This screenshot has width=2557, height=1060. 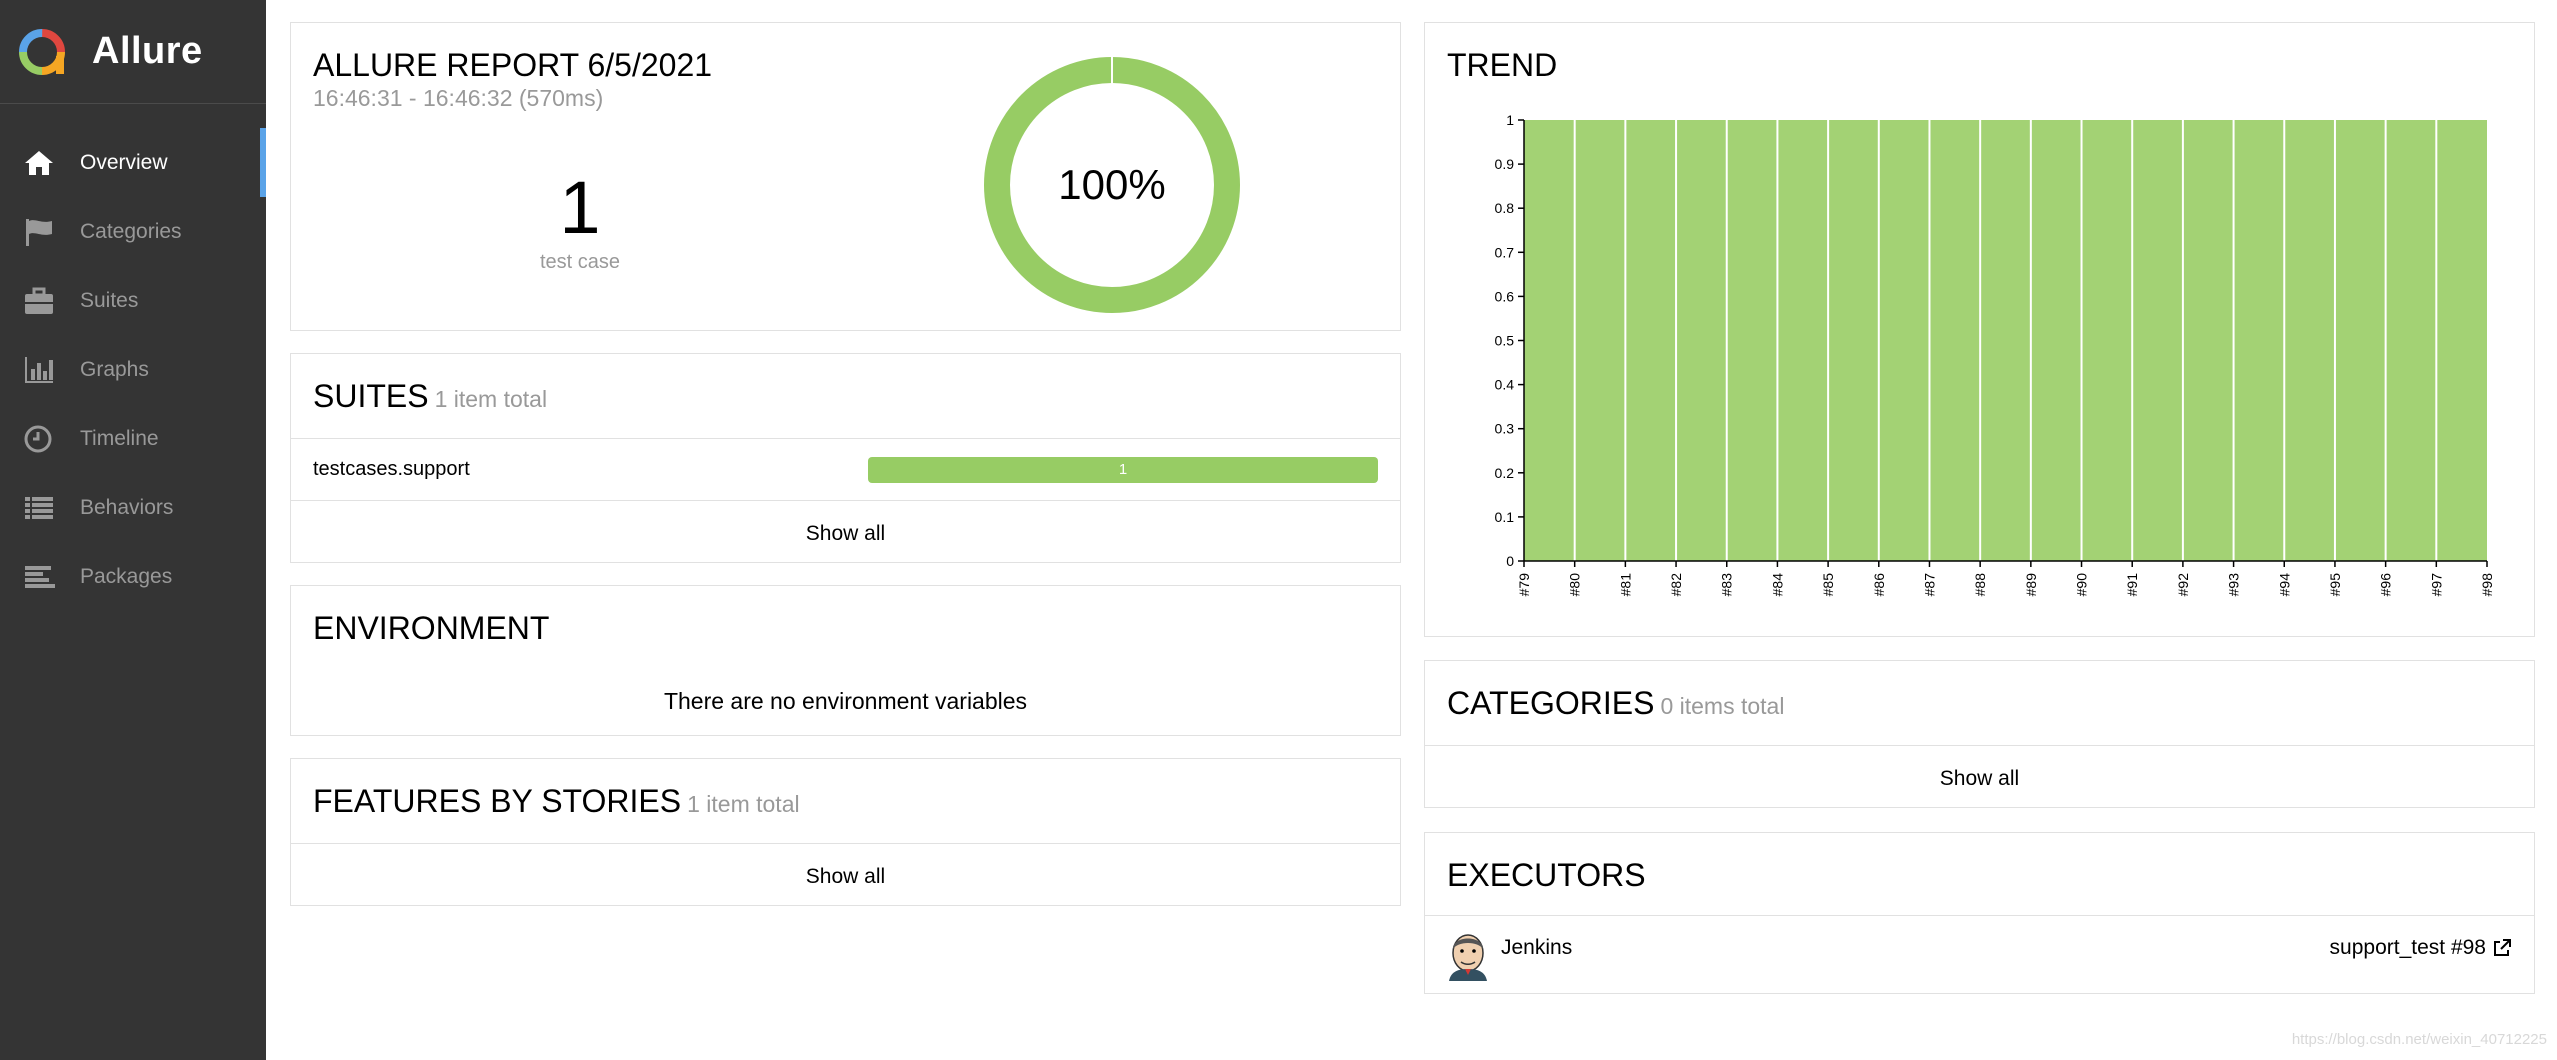 What do you see at coordinates (1524, 585) in the screenshot?
I see `trend-x-tick-label: #79` at bounding box center [1524, 585].